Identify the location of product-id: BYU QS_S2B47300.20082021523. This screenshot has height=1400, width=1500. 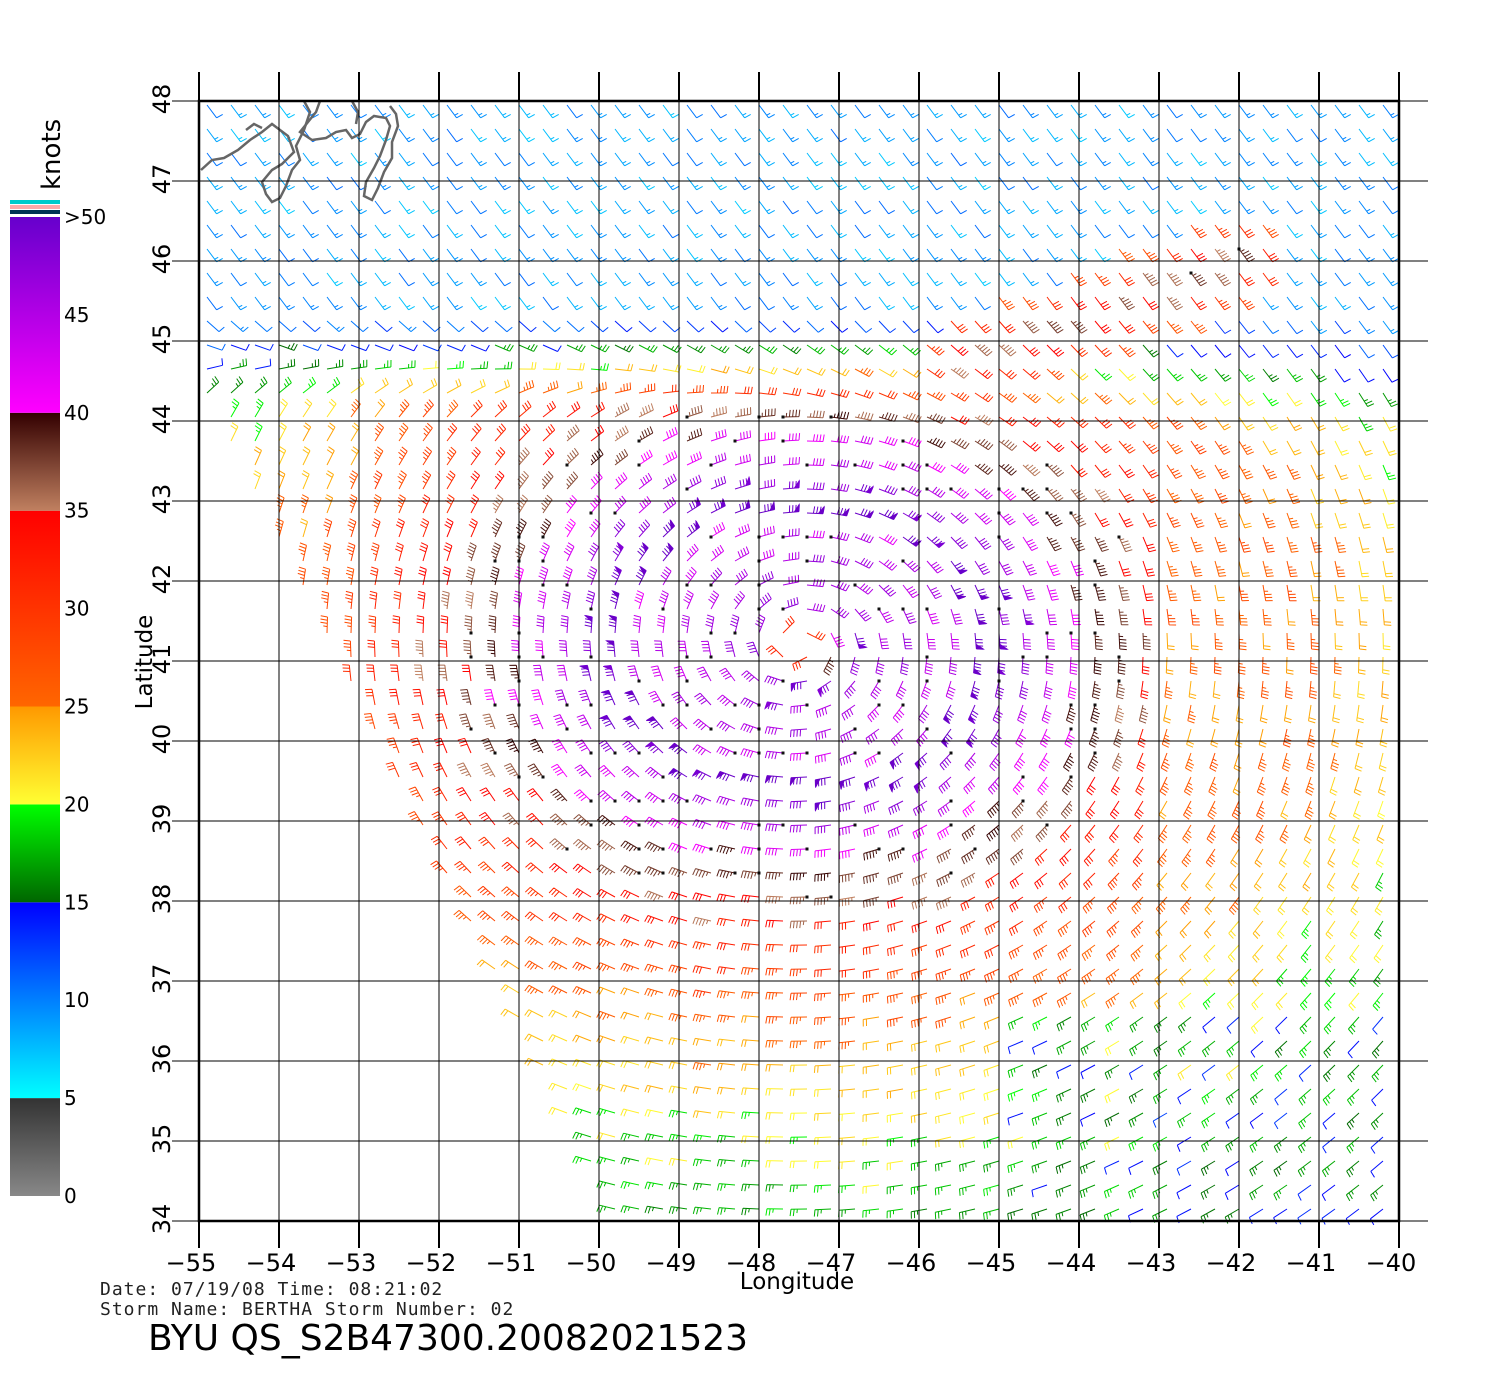
(448, 1338).